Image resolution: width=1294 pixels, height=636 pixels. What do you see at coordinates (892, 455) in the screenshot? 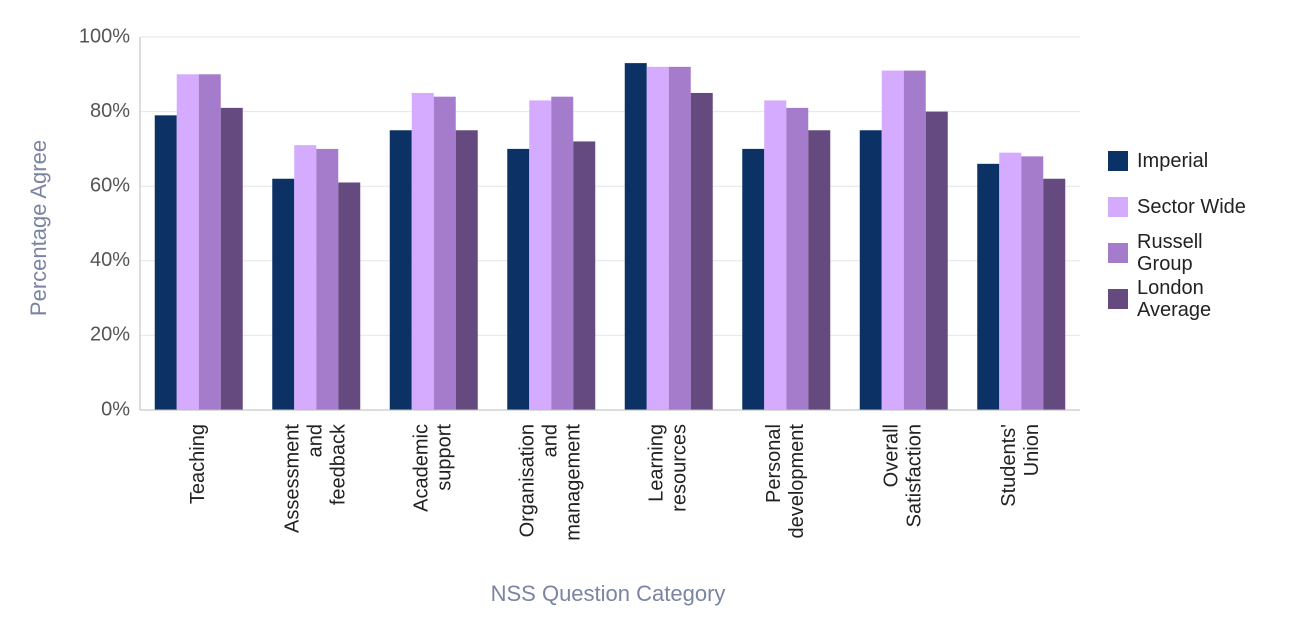
I see `x-tick-label: Overall` at bounding box center [892, 455].